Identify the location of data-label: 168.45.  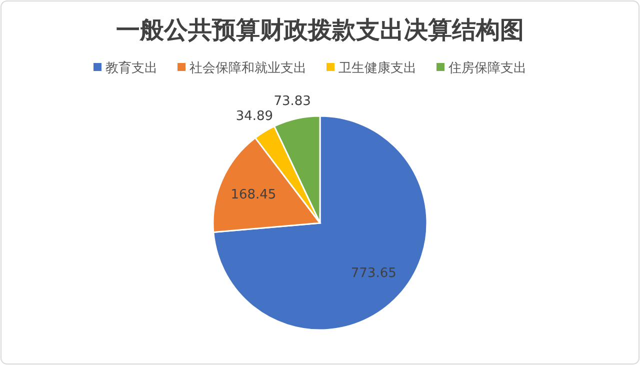
(253, 195).